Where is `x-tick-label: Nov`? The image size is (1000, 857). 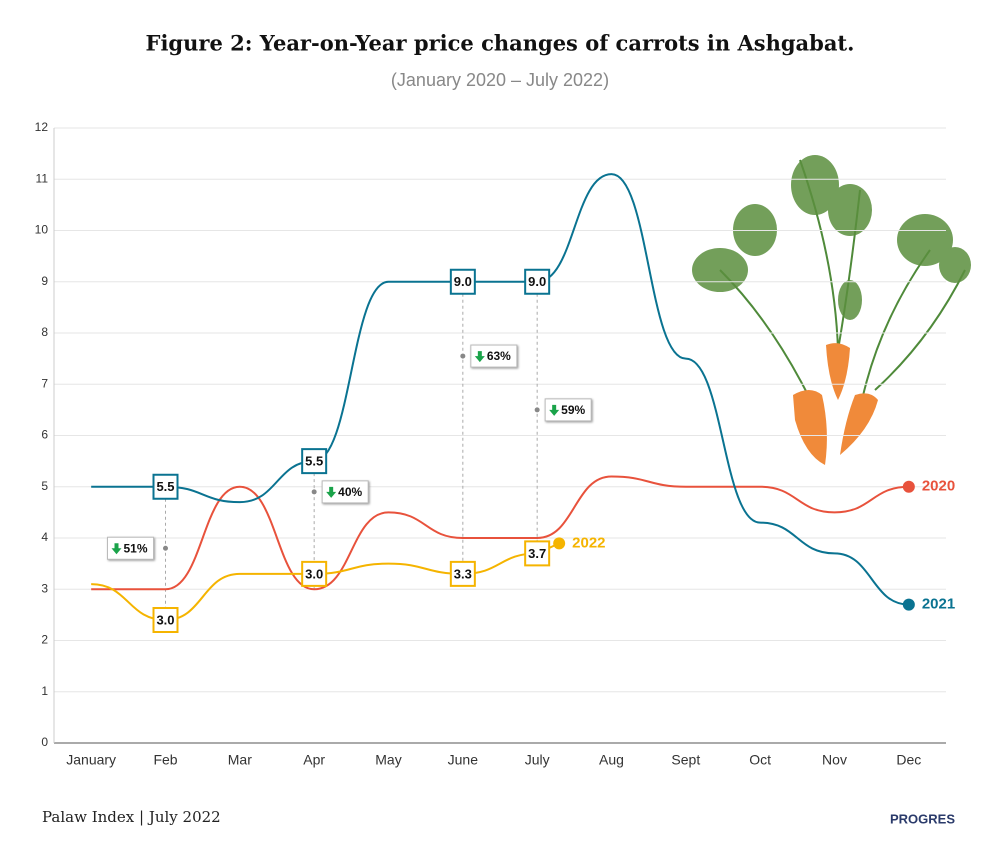
x-tick-label: Nov is located at coordinates (834, 760).